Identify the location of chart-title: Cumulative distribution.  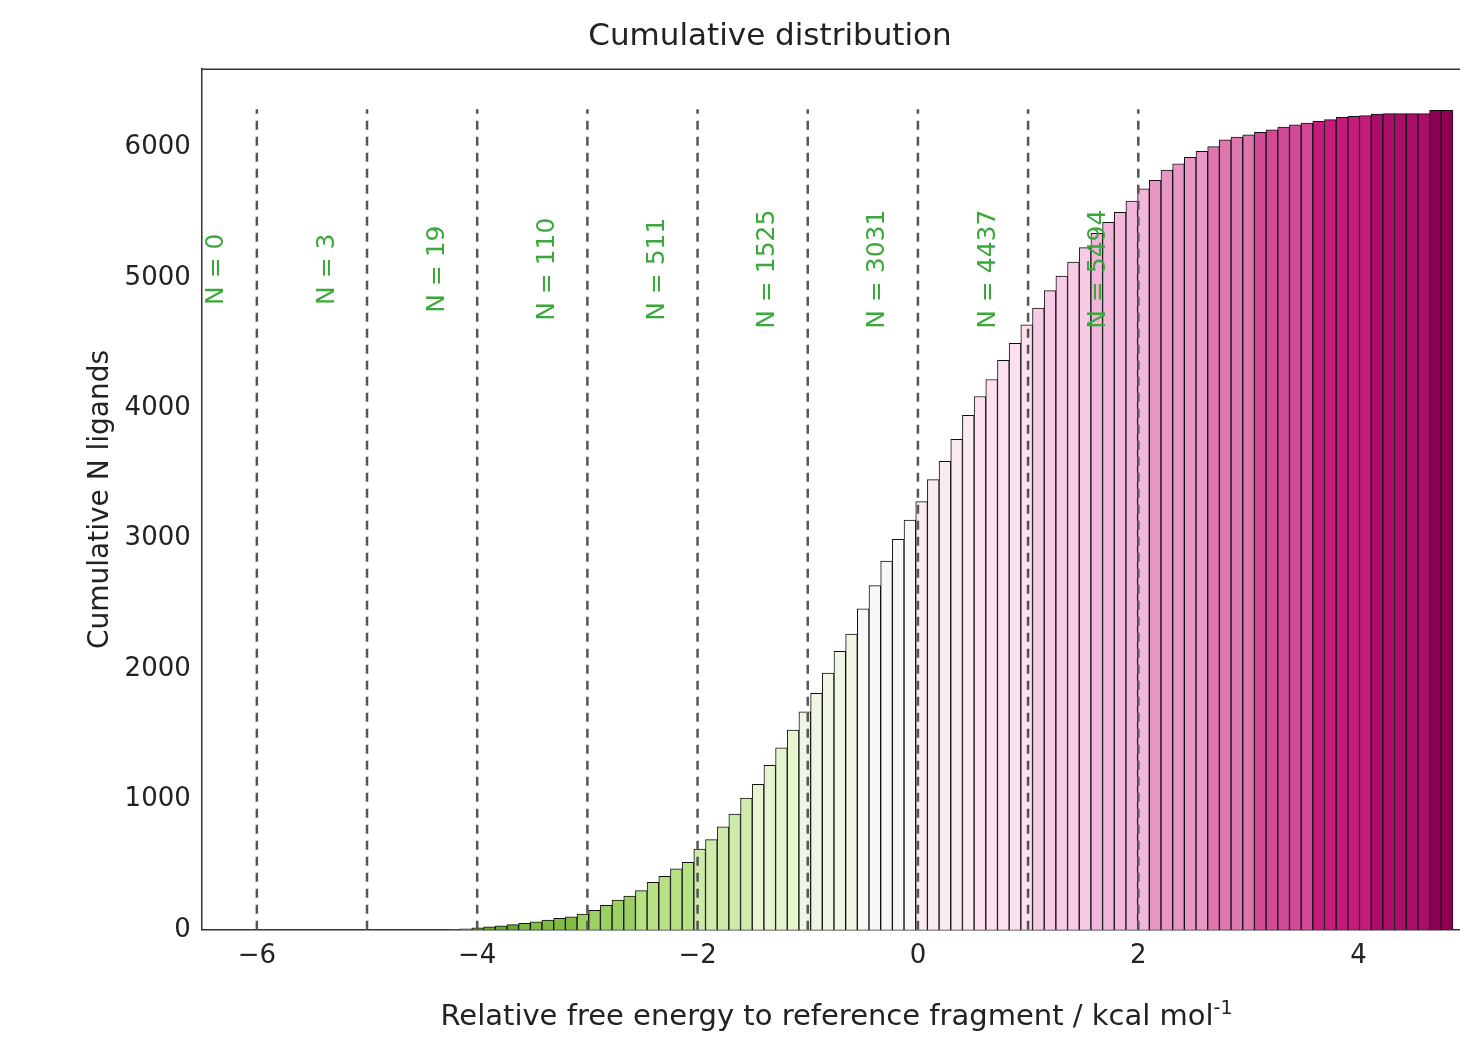
(770, 33).